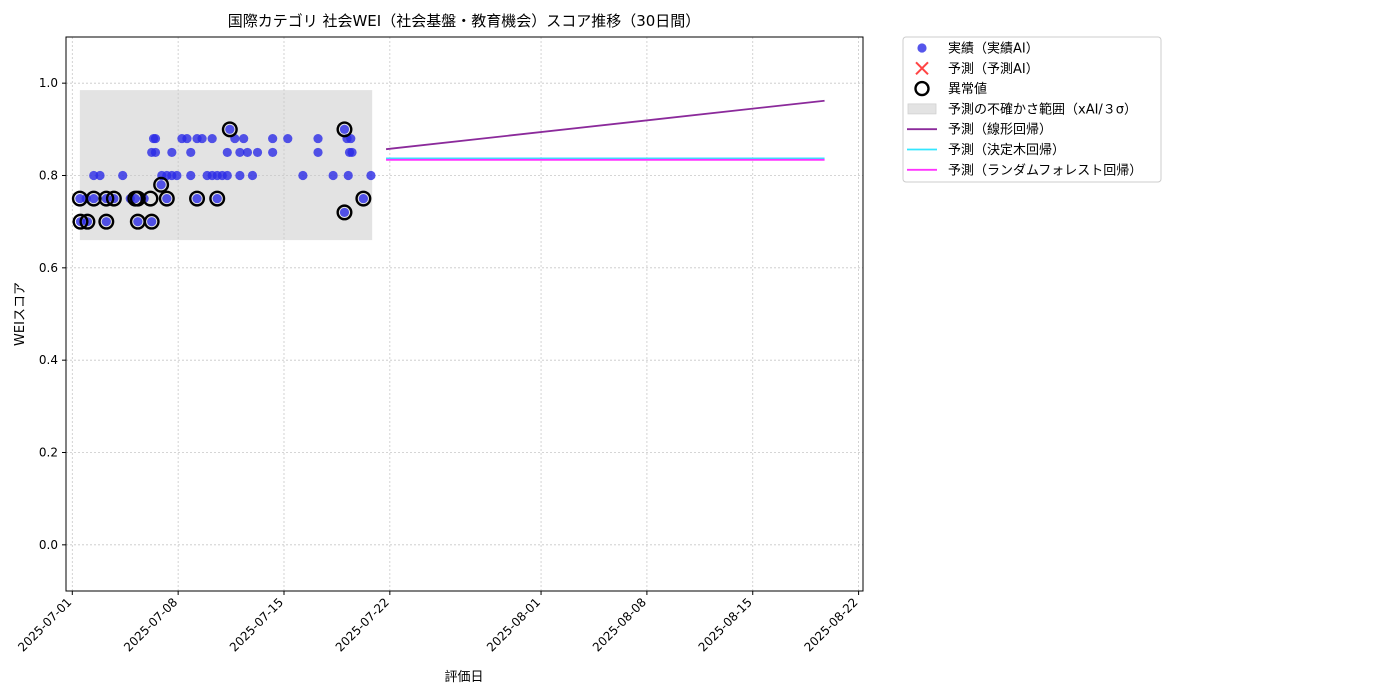 The width and height of the screenshot is (1400, 700). I want to click on y-tick-label: 0.4, so click(48, 360).